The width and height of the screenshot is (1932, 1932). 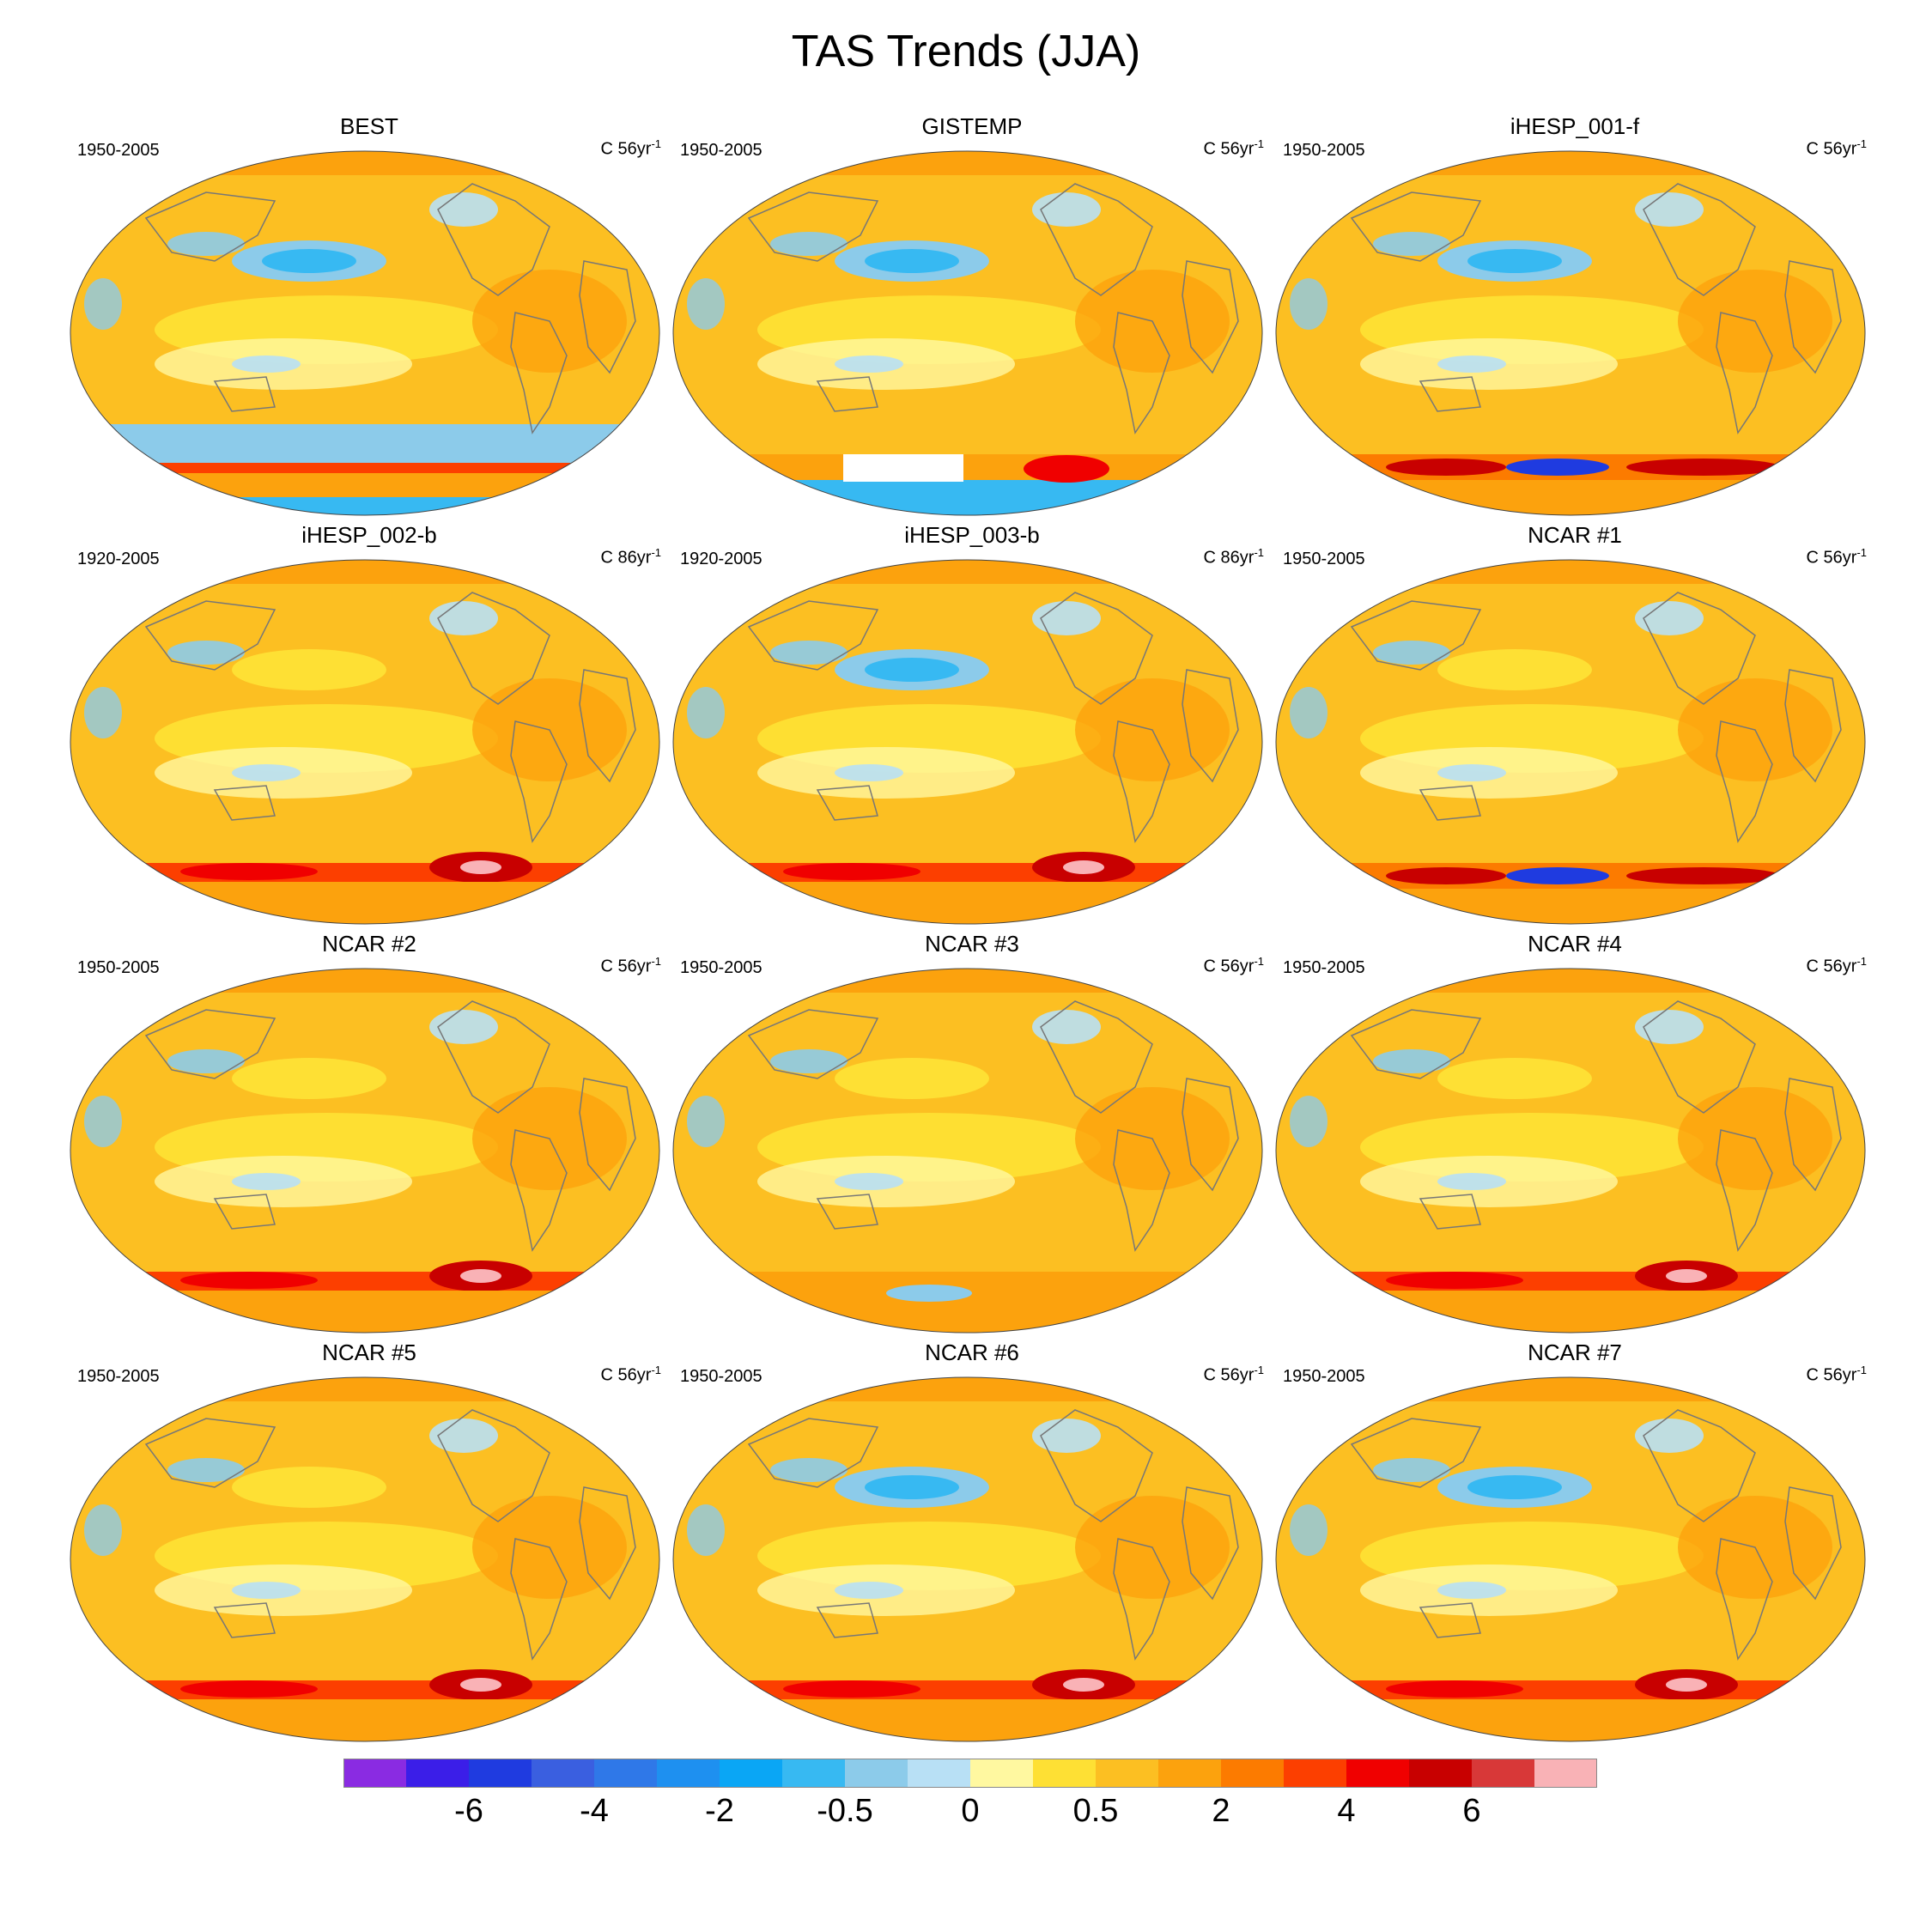 What do you see at coordinates (1575, 126) in the screenshot?
I see `panel-title: iHESP_001-f` at bounding box center [1575, 126].